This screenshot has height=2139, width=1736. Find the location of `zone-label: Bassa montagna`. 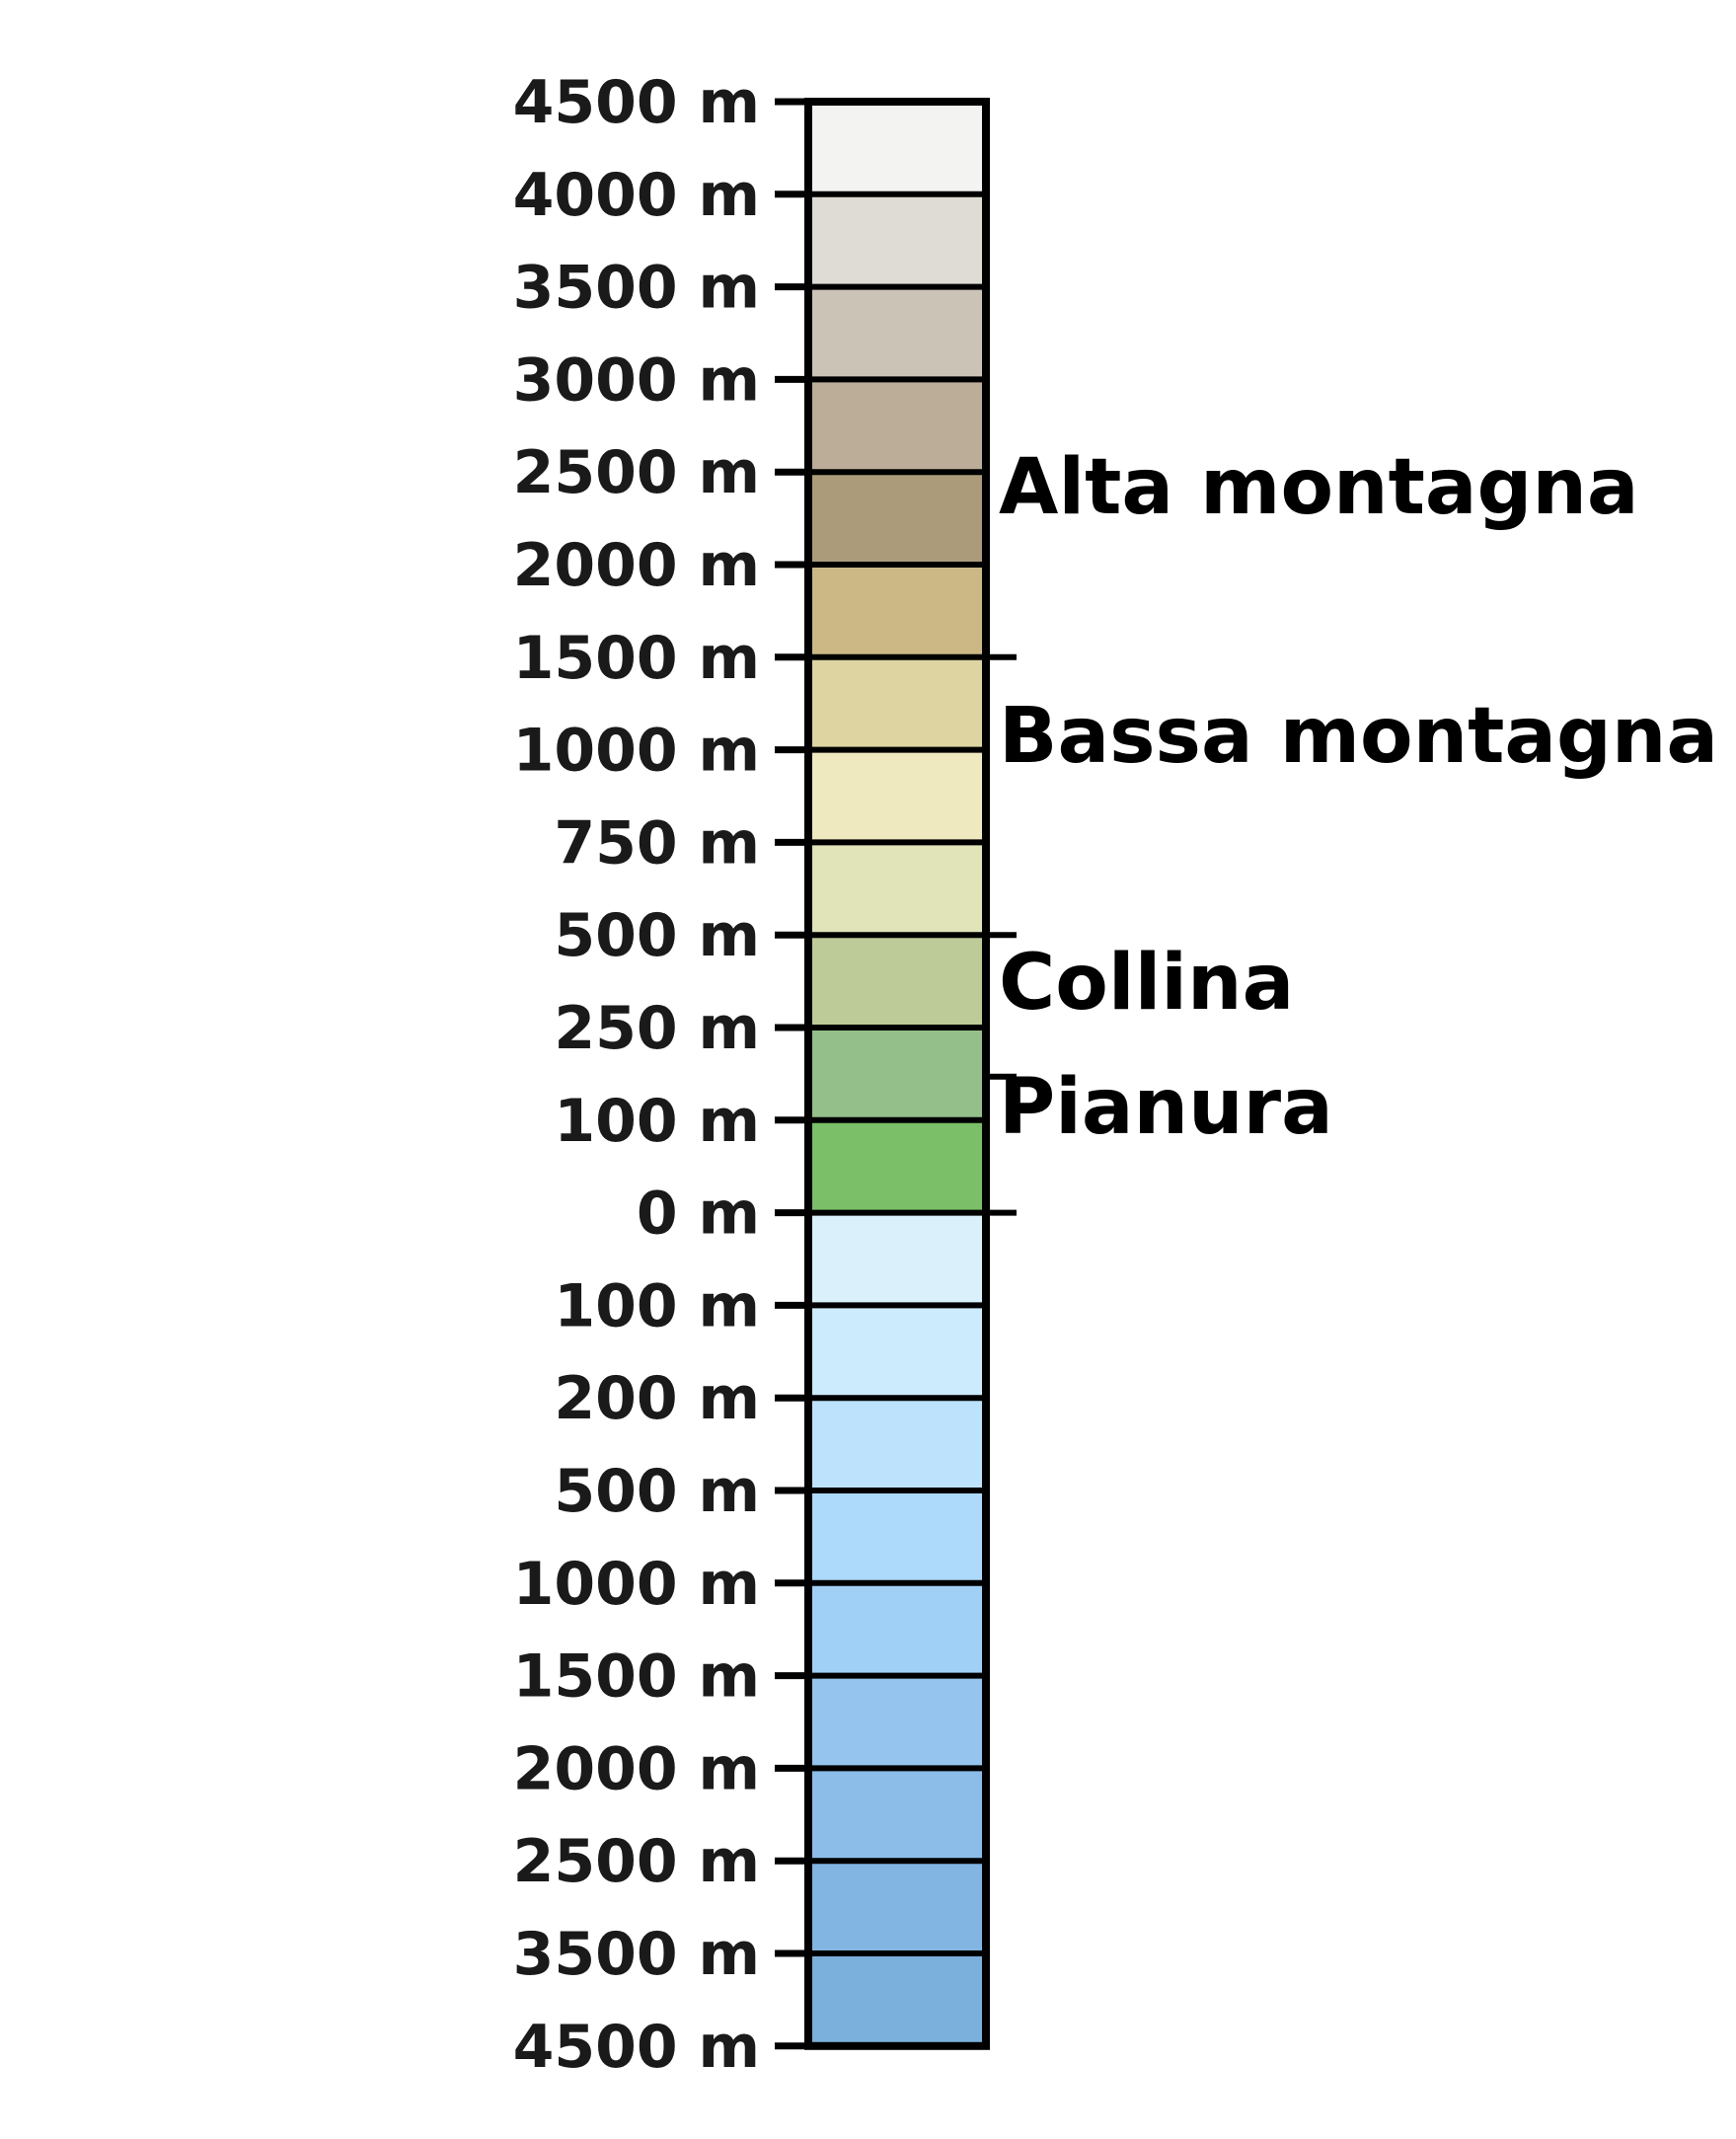

zone-label: Bassa montagna is located at coordinates (1359, 736).